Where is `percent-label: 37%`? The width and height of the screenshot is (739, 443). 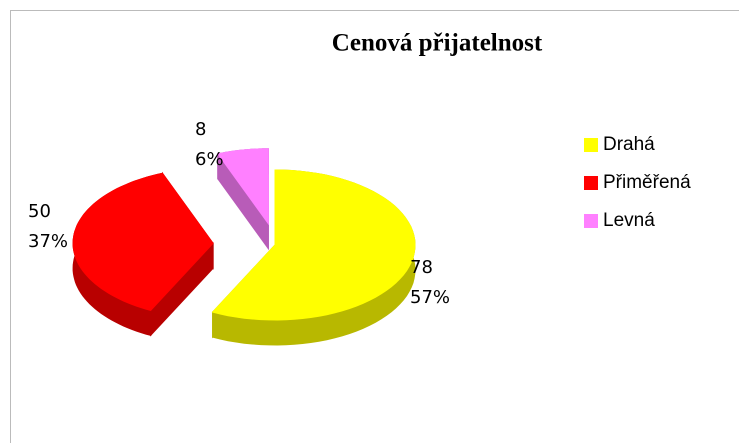
percent-label: 37% is located at coordinates (48, 241).